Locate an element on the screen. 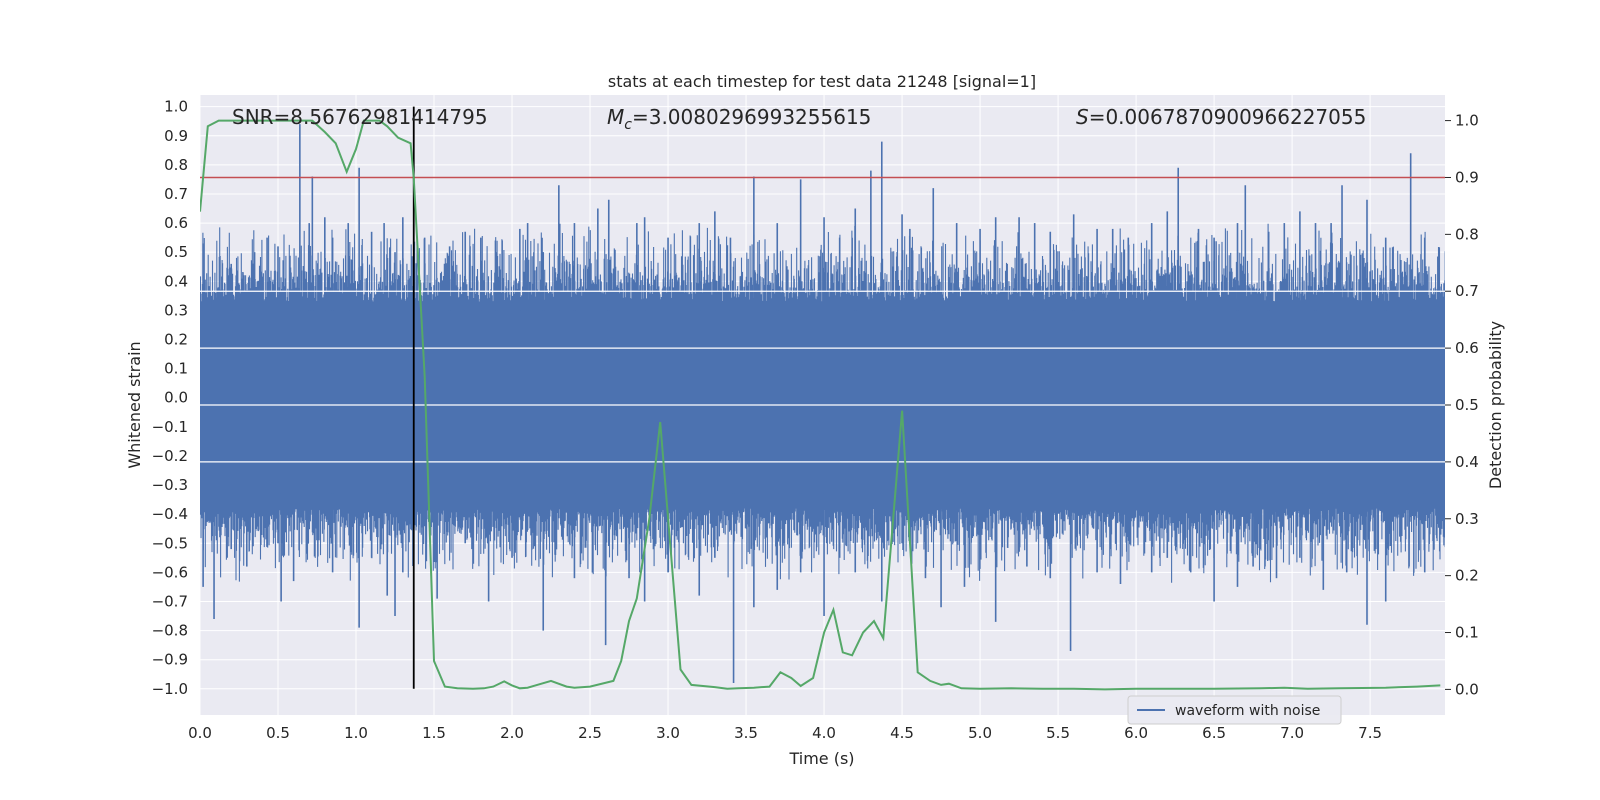  y2-tick-label: 0.7 is located at coordinates (1467, 291).